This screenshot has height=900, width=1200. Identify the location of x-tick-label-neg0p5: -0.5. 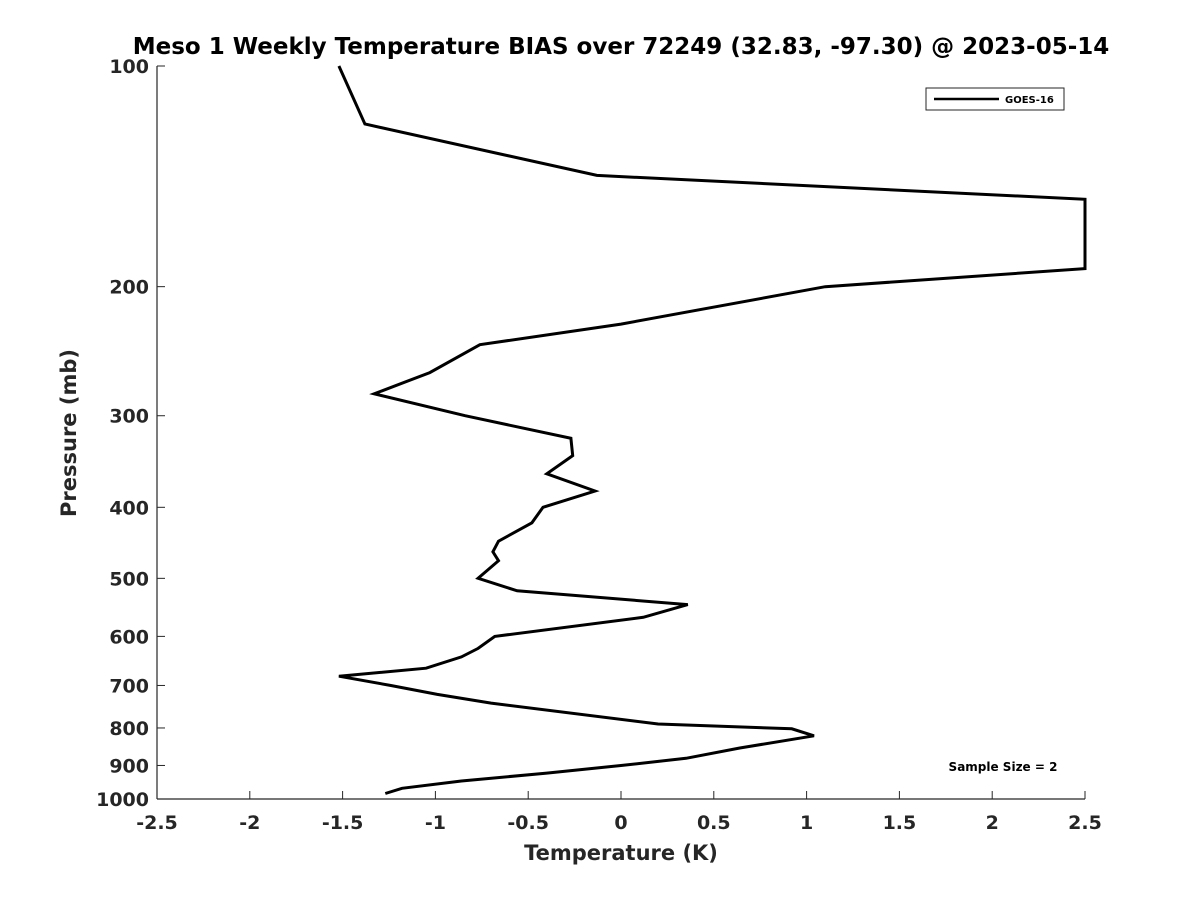
(528, 823).